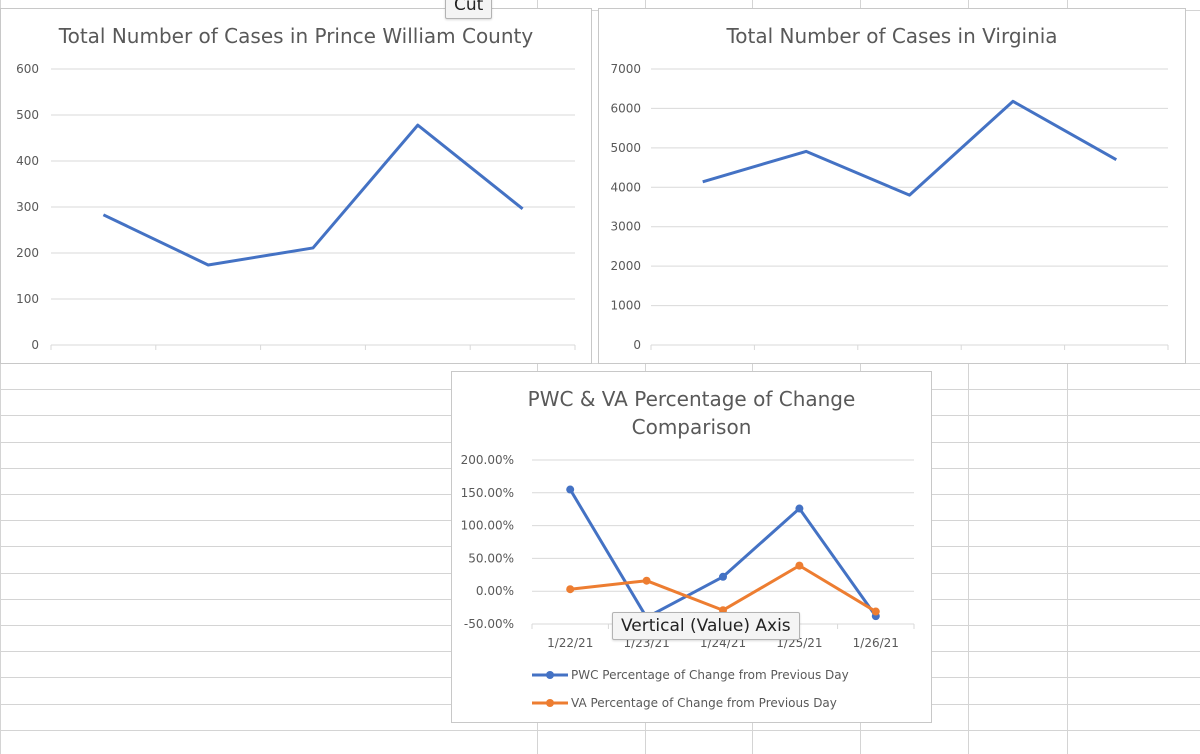 The height and width of the screenshot is (754, 1200). I want to click on y-tick-label: 2000, so click(625, 266).